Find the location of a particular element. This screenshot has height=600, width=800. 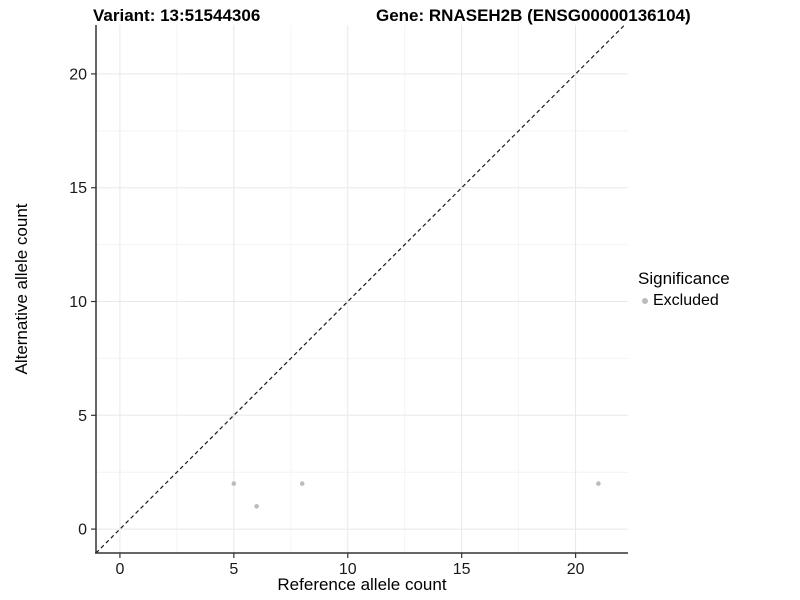

y-tick-label: 0 is located at coordinates (82, 530).